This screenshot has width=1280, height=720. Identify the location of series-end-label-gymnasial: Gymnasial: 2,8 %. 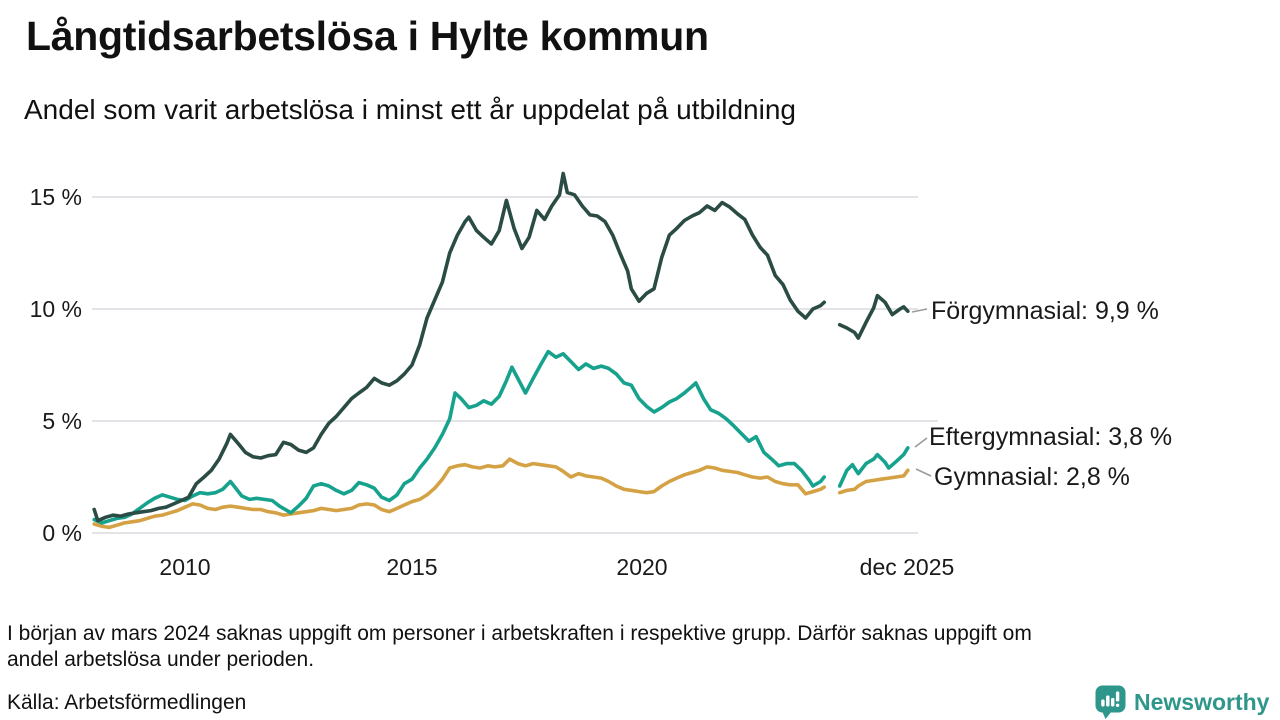
(1032, 477).